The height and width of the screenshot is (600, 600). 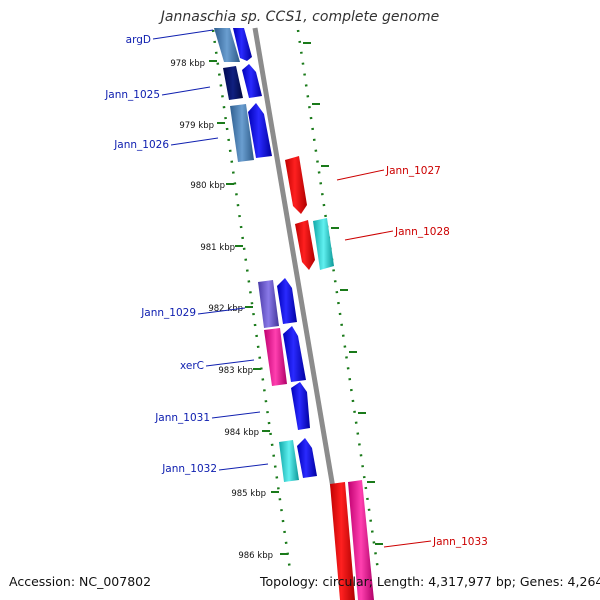 What do you see at coordinates (268, 304) in the screenshot?
I see `feature-Jann_1029-outer` at bounding box center [268, 304].